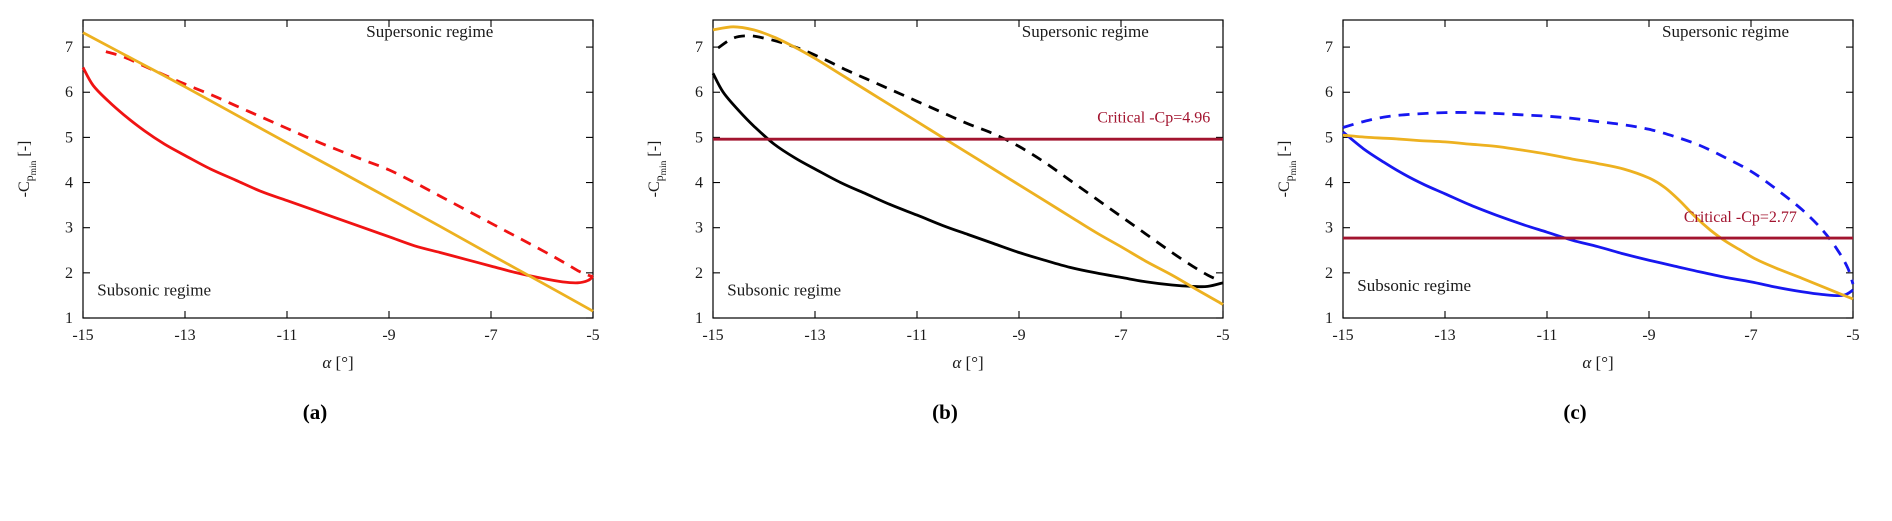 The height and width of the screenshot is (521, 1892). I want to click on caption-c: (c), so click(1575, 412).